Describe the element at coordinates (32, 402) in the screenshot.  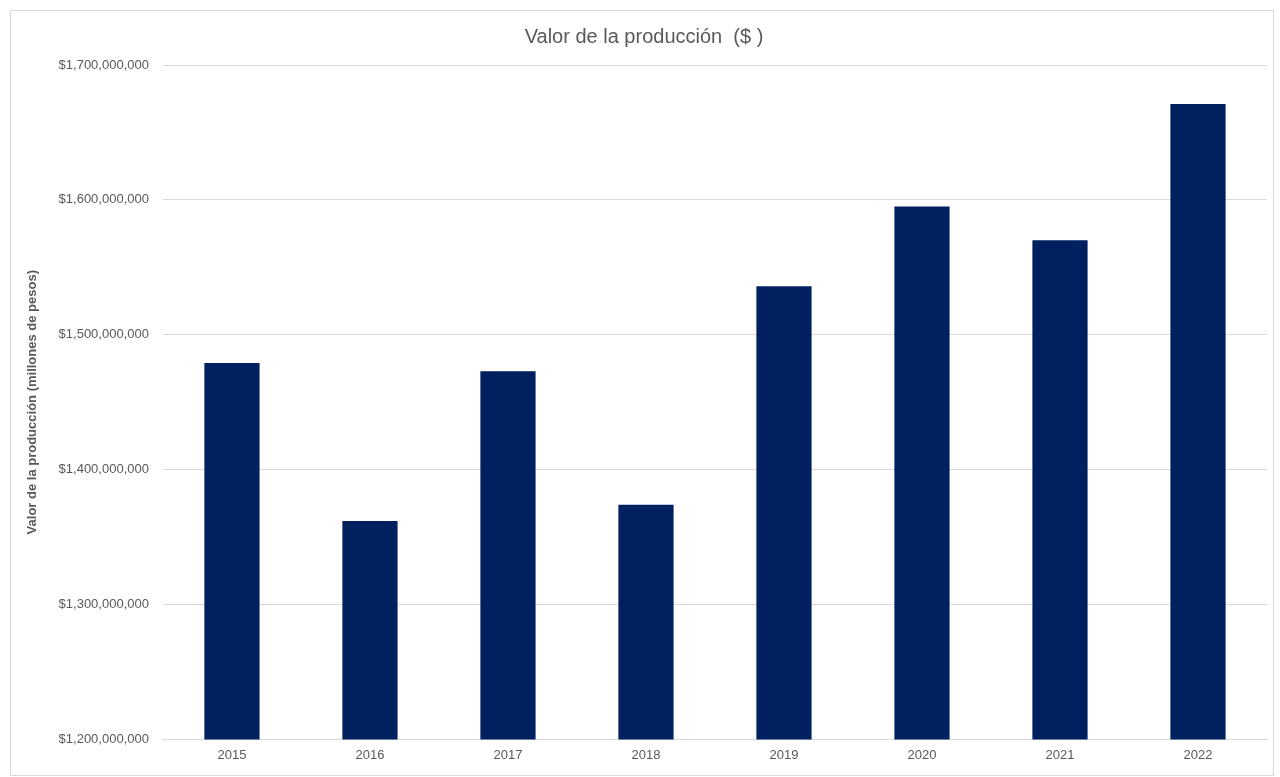
I see `y-axis-title: Valor de la producción (millones de pesos)` at that location.